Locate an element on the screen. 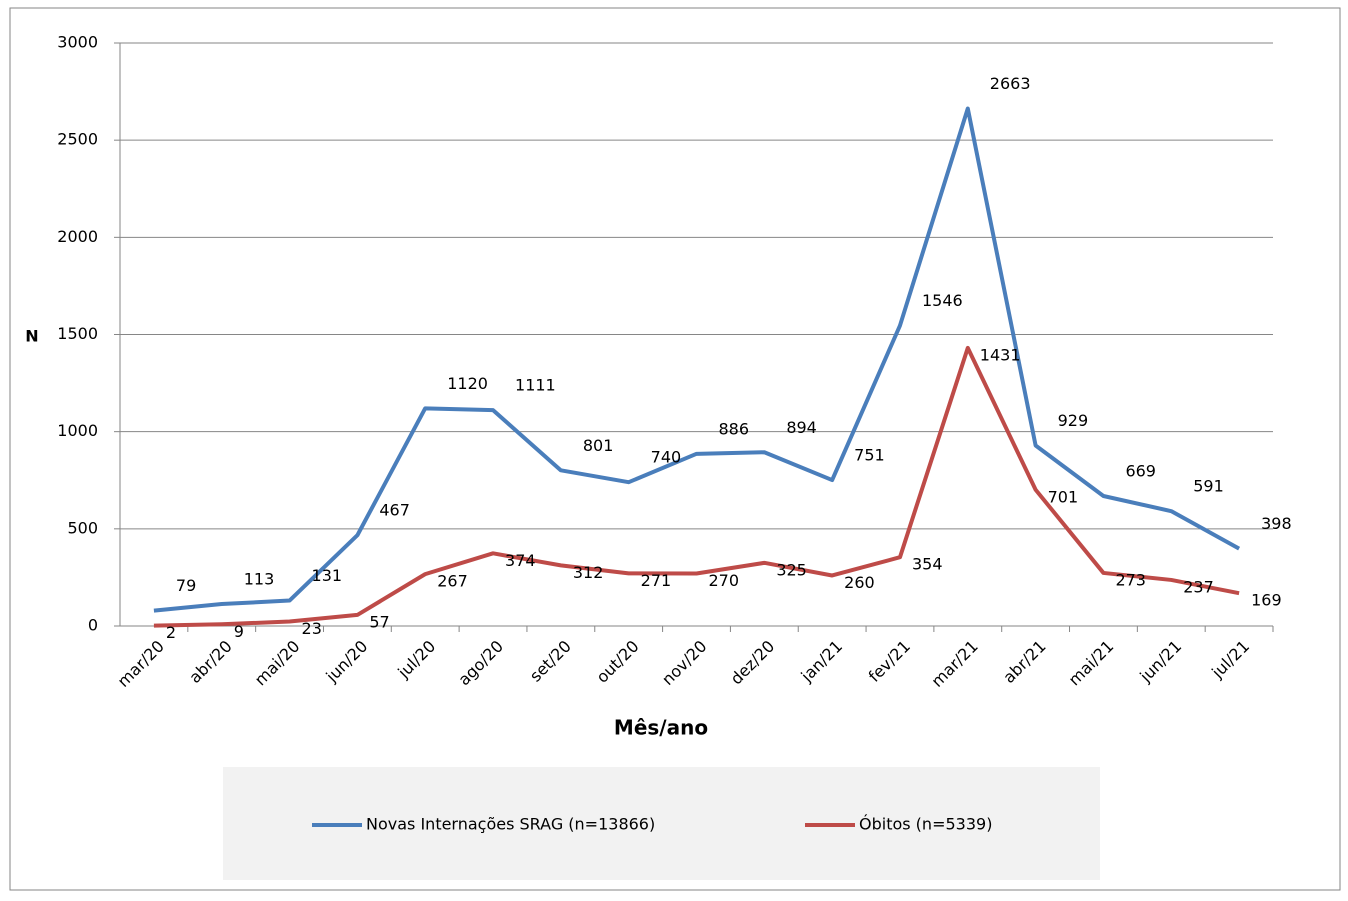 The width and height of the screenshot is (1348, 901). data-label: 751 is located at coordinates (869, 455).